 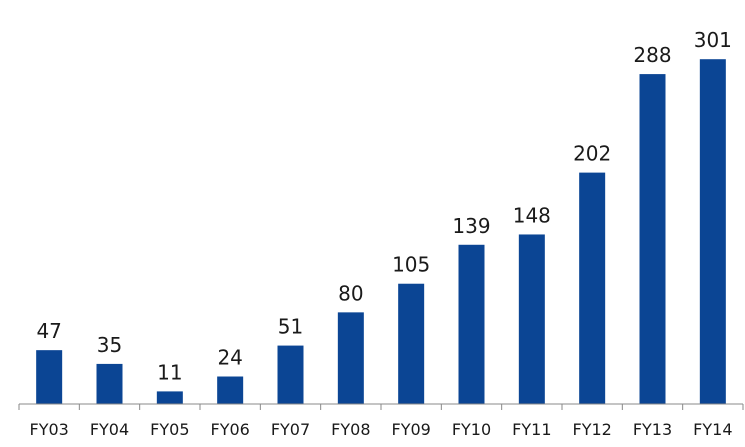 I want to click on x-tick-label-fy04: FY04, so click(x=109, y=429).